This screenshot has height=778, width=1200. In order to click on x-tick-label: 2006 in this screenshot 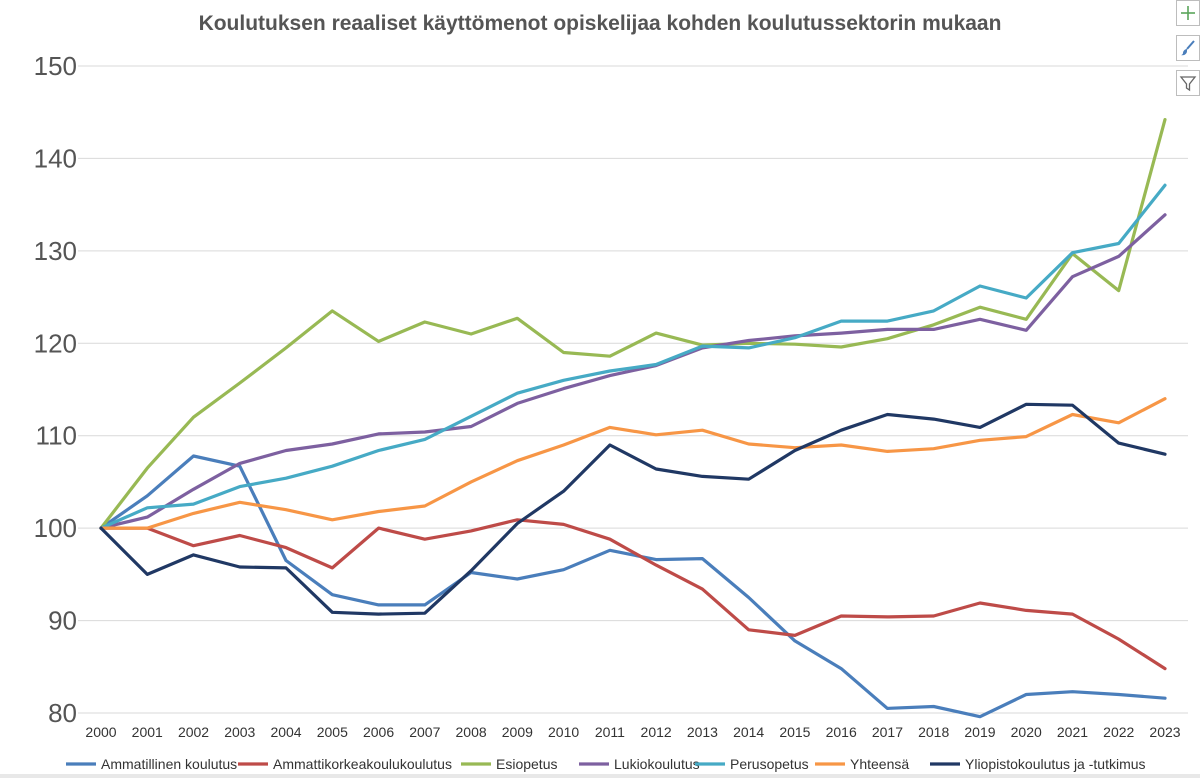, I will do `click(378, 732)`.